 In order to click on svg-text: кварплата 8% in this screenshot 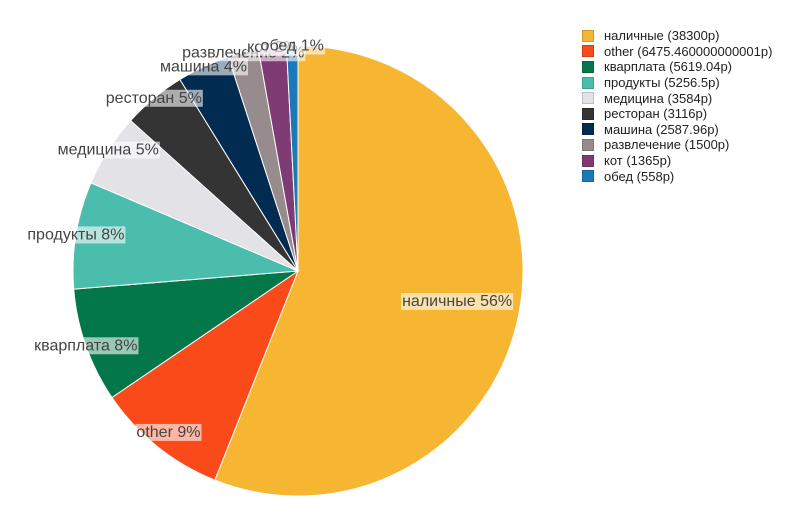, I will do `click(85, 345)`.